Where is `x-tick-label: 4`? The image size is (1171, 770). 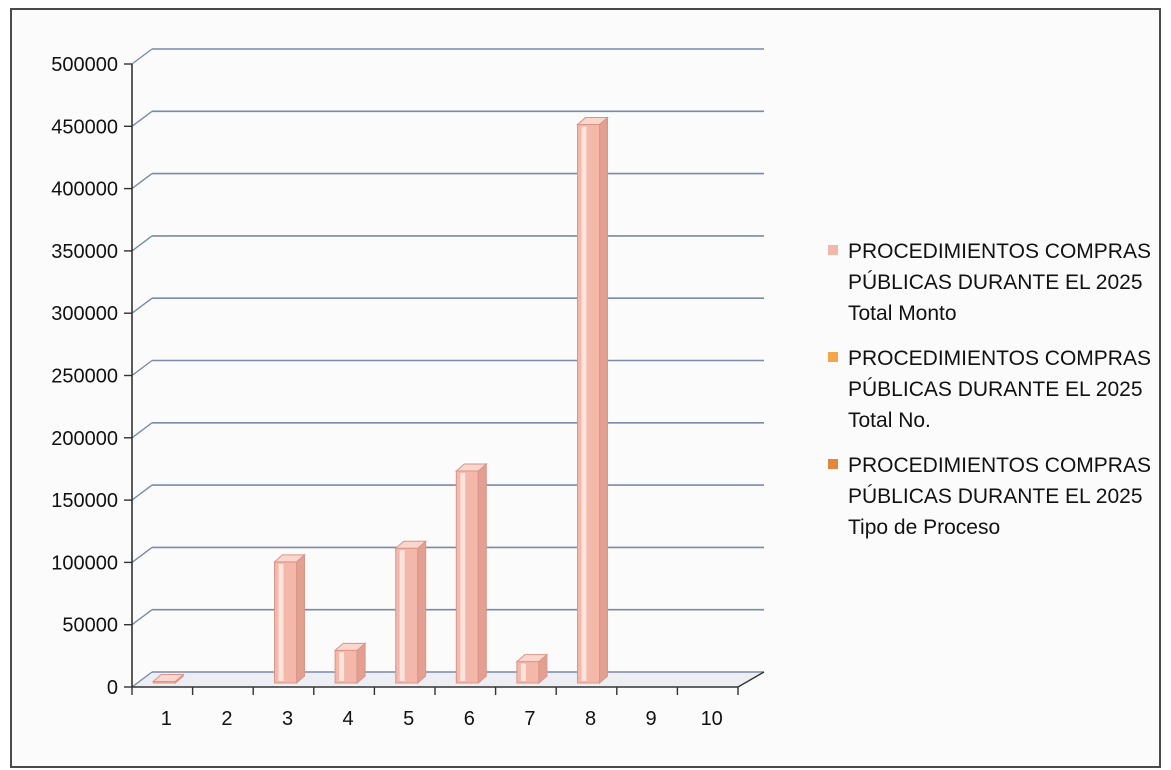
x-tick-label: 4 is located at coordinates (348, 719).